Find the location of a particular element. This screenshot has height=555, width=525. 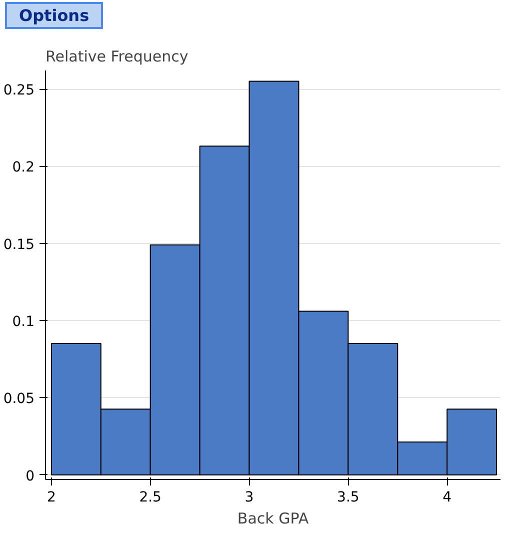

x-tick-label: 2 is located at coordinates (51, 498).